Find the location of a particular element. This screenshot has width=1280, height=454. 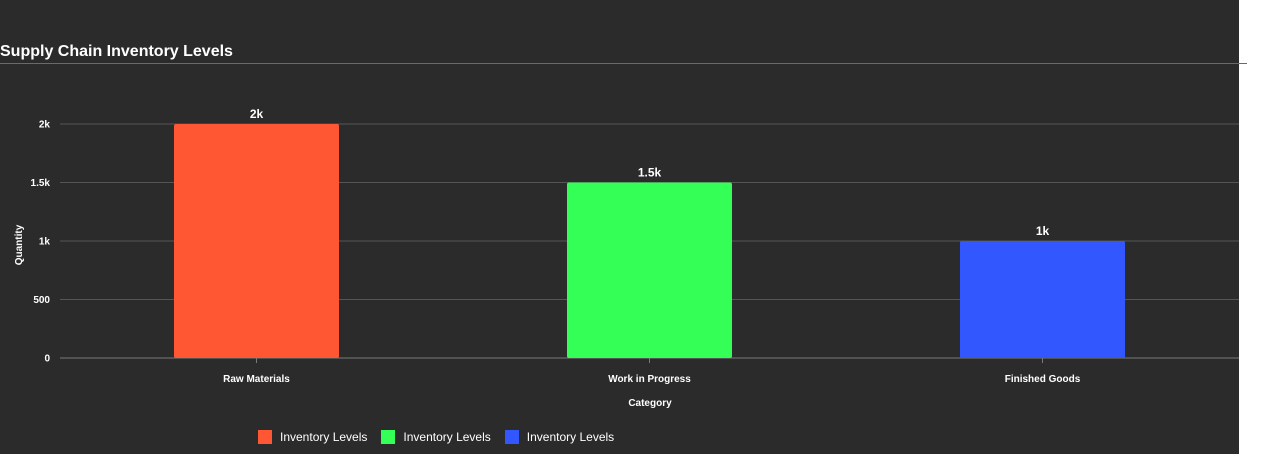

title-divider is located at coordinates (623, 63).